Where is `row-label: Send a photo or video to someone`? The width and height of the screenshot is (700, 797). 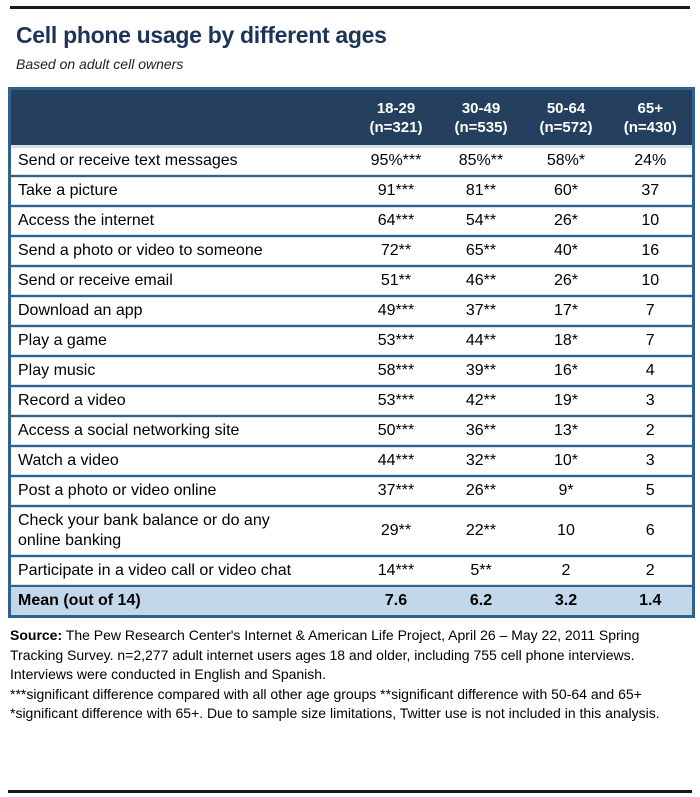 row-label: Send a photo or video to someone is located at coordinates (181, 250).